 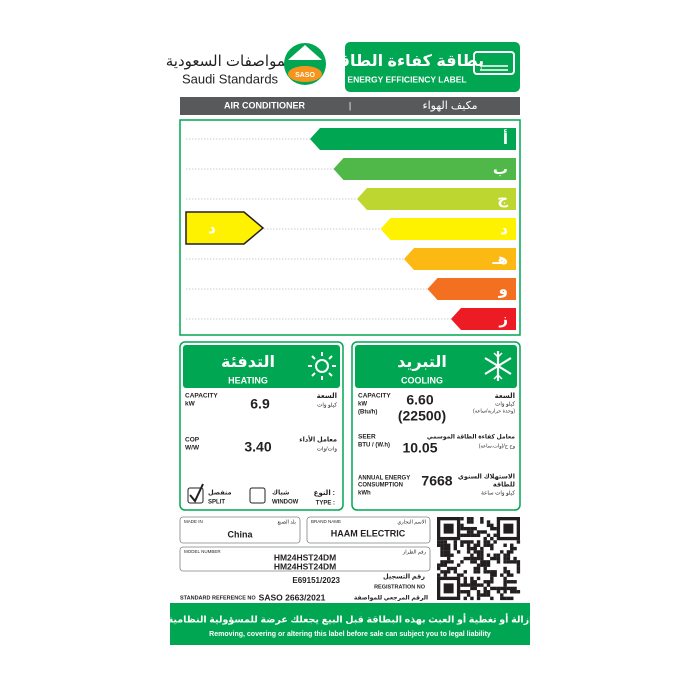 What do you see at coordinates (305, 52) in the screenshot?
I see `logo-shape` at bounding box center [305, 52].